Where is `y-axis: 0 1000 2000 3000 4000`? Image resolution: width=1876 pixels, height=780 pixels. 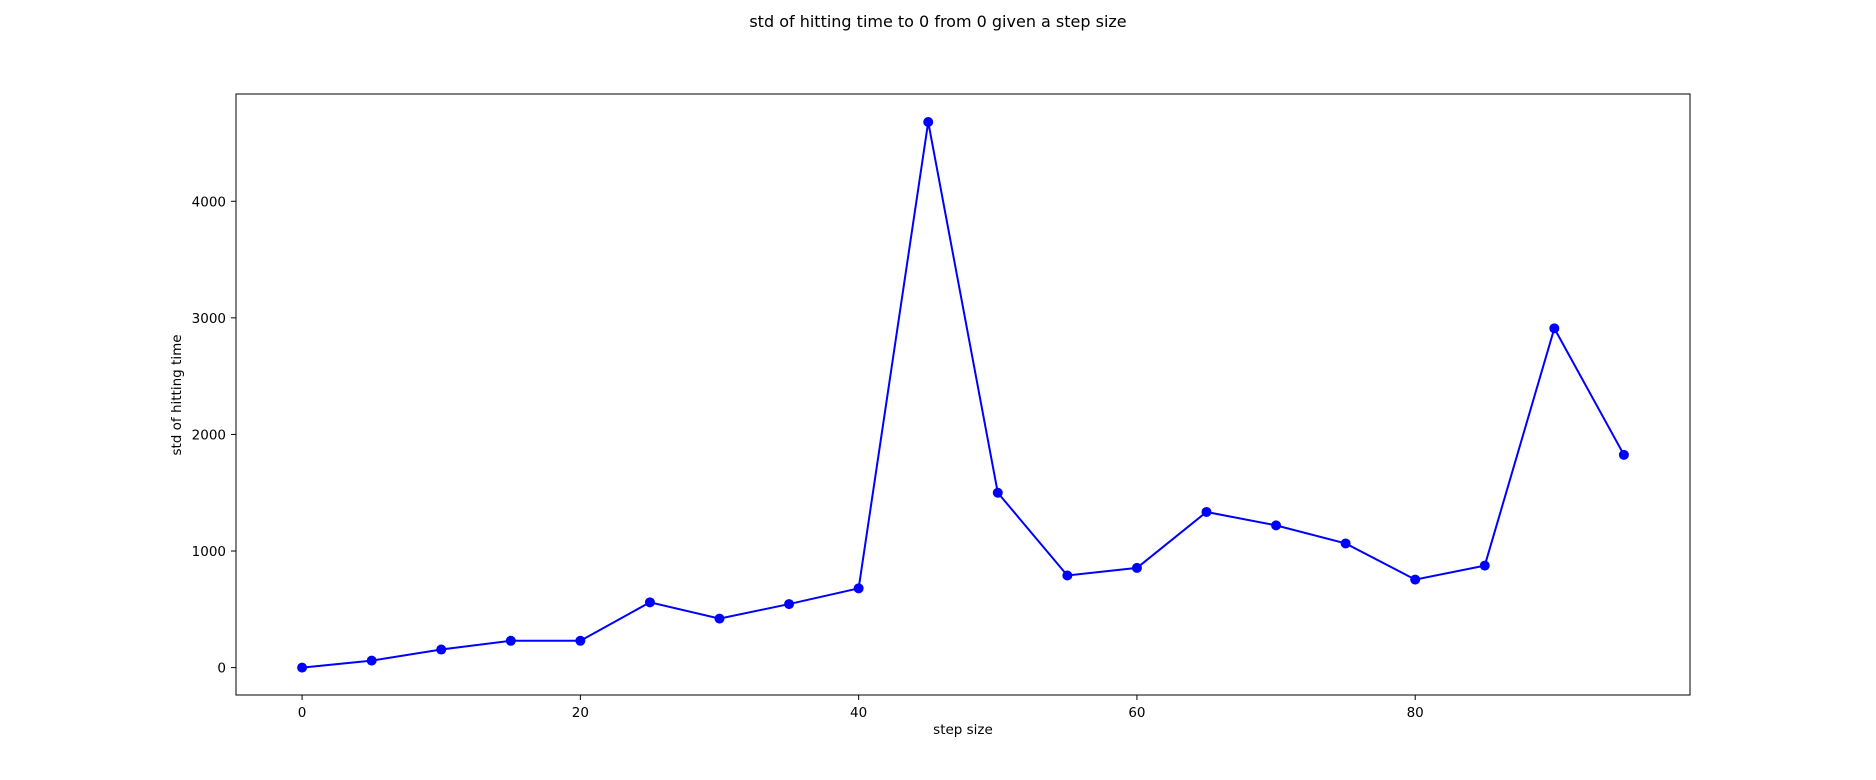 y-axis: 0 1000 2000 3000 4000 is located at coordinates (214, 435).